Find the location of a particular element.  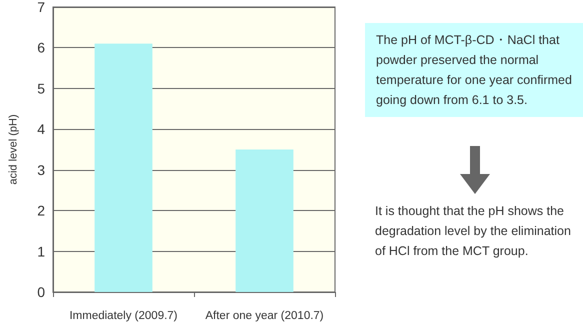

x-tick-label: Immediately (2009.7) is located at coordinates (123, 316).